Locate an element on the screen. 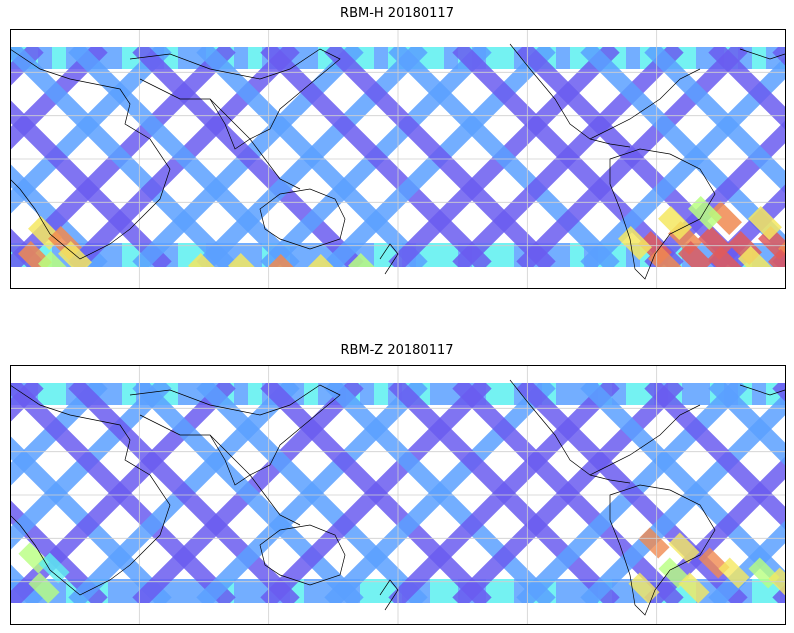 The height and width of the screenshot is (633, 794). anomaly-region is located at coordinates (402, 565).